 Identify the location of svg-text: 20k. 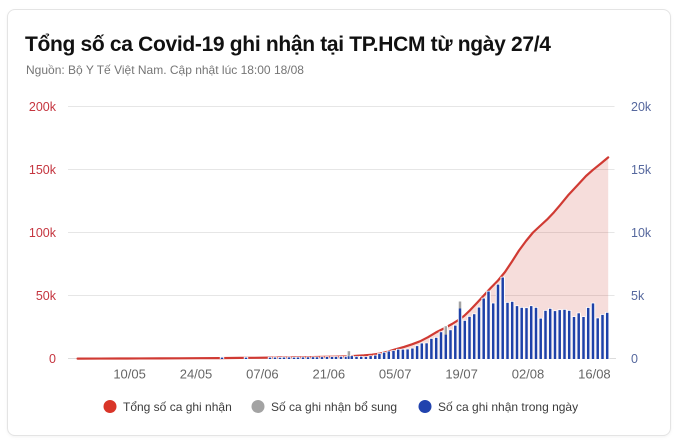
(641, 107).